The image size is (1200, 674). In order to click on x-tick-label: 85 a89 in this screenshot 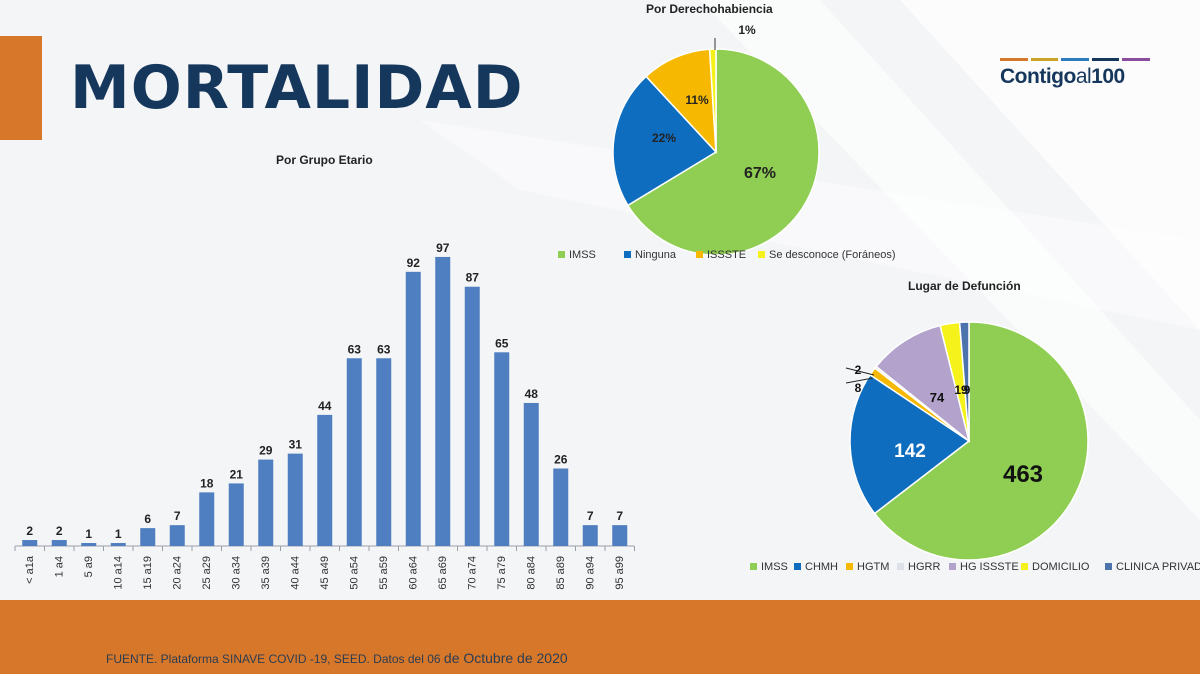, I will do `click(561, 573)`.